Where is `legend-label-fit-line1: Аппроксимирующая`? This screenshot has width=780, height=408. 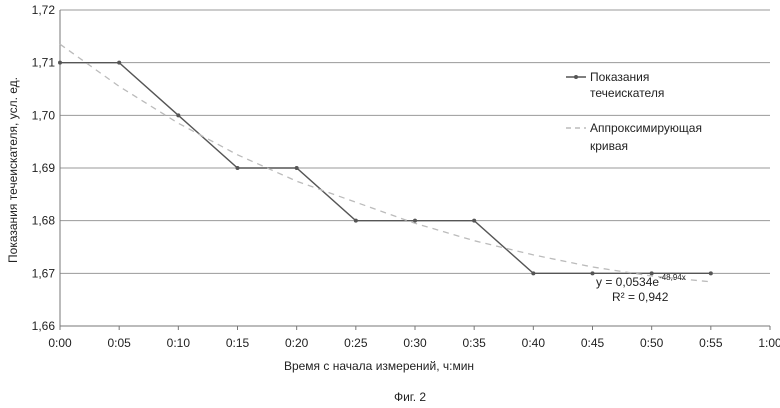 legend-label-fit-line1: Аппроксимирующая is located at coordinates (646, 128).